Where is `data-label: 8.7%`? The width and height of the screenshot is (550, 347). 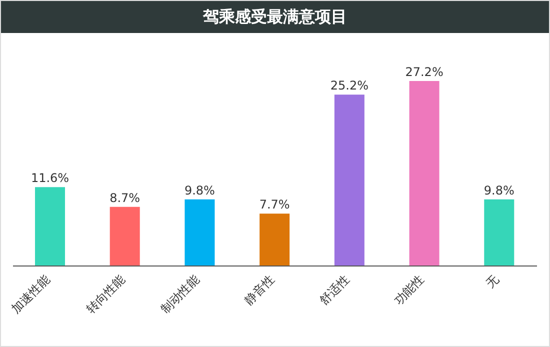
data-label: 8.7% is located at coordinates (125, 197).